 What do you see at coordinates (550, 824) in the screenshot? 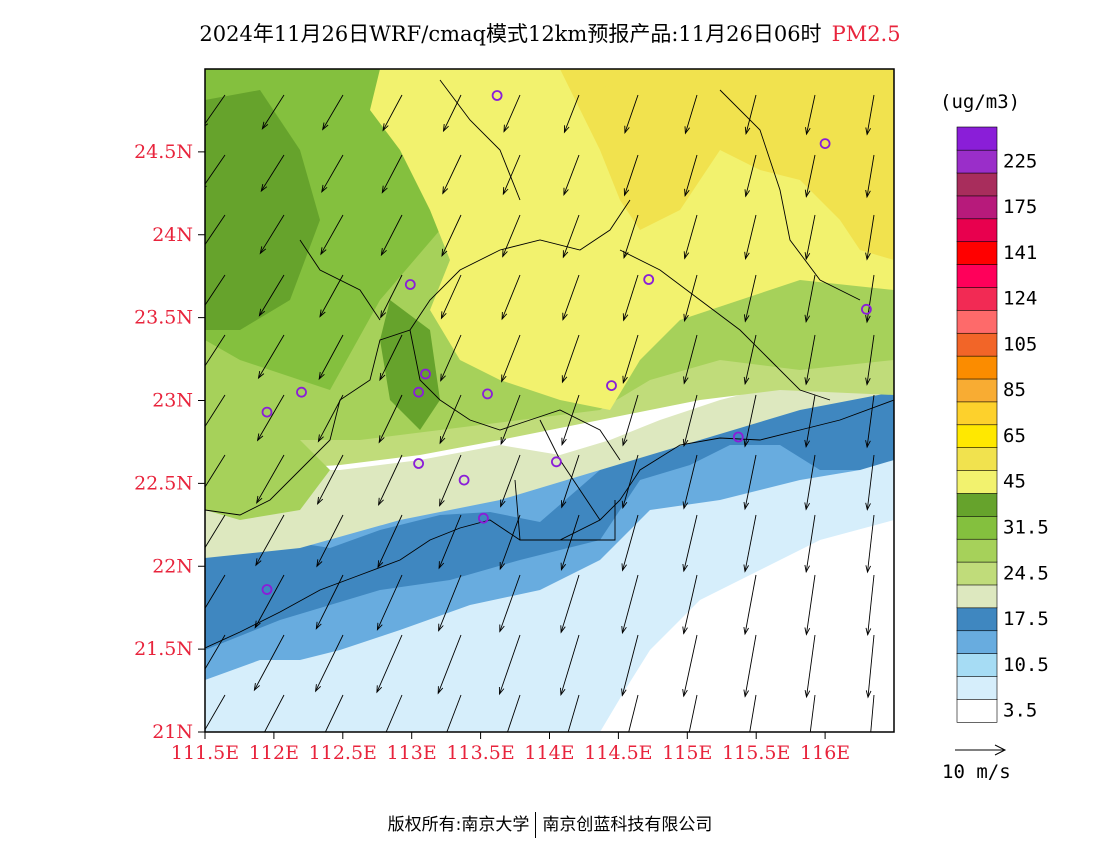
I see `footer-copyright: 版权所有:南京大学 南京创蓝科技有限公司` at bounding box center [550, 824].